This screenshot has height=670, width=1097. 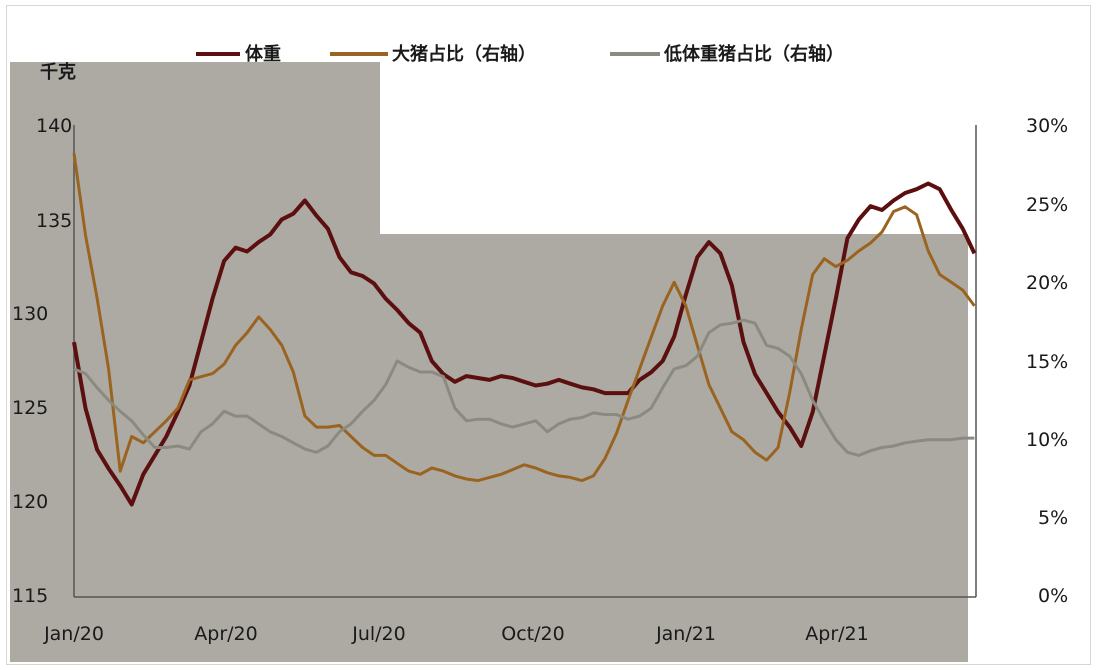 What do you see at coordinates (685, 634) in the screenshot?
I see `x-tick-label: Jan/21` at bounding box center [685, 634].